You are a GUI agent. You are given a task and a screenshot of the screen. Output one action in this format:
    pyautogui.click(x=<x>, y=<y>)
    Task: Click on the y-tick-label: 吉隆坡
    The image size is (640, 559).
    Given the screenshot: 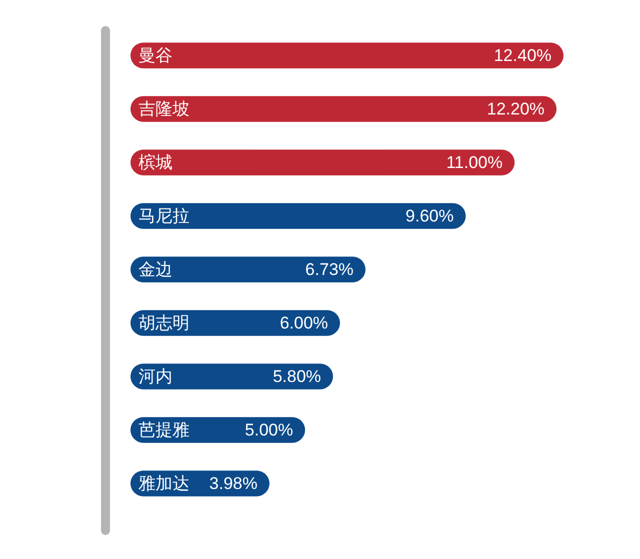 What is the action you would take?
    pyautogui.click(x=164, y=108)
    